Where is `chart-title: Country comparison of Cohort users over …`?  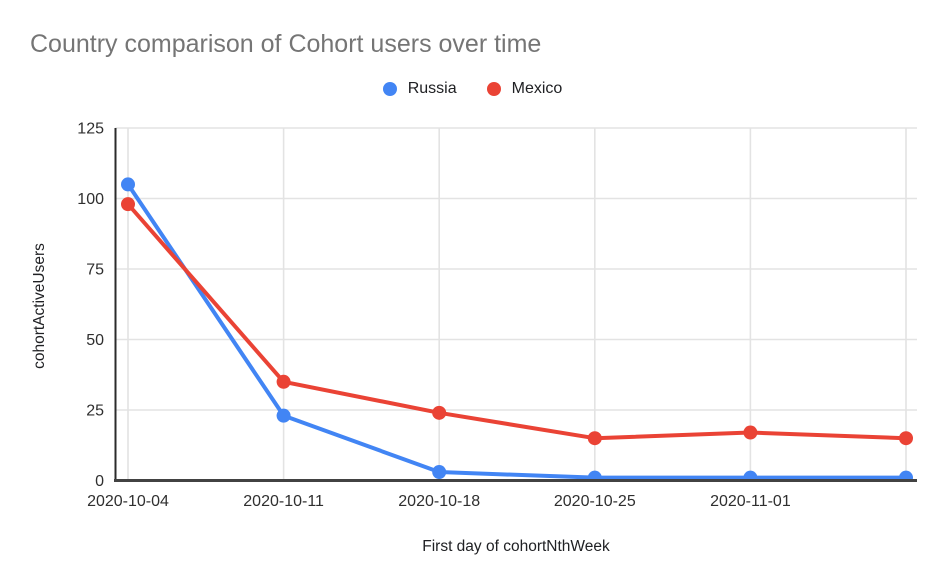
chart-title: Country comparison of Cohort users over … is located at coordinates (286, 44).